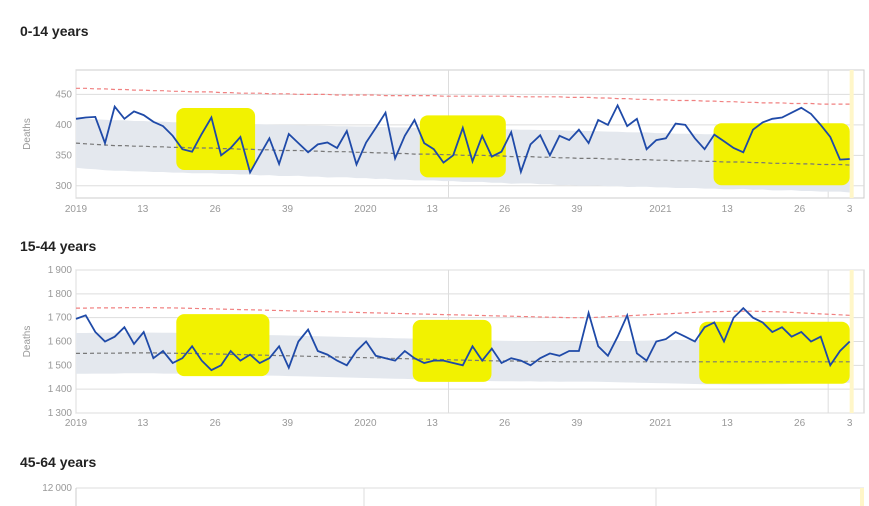 This screenshot has width=869, height=506. Describe the element at coordinates (63, 125) in the screenshot. I see `c0-ytick-label: 400` at that location.